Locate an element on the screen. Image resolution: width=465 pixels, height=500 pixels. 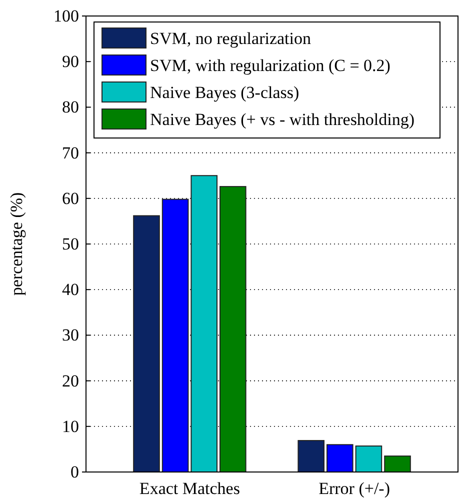
legend-label: SVM, with regularization (C = 0.2) is located at coordinates (270, 65).